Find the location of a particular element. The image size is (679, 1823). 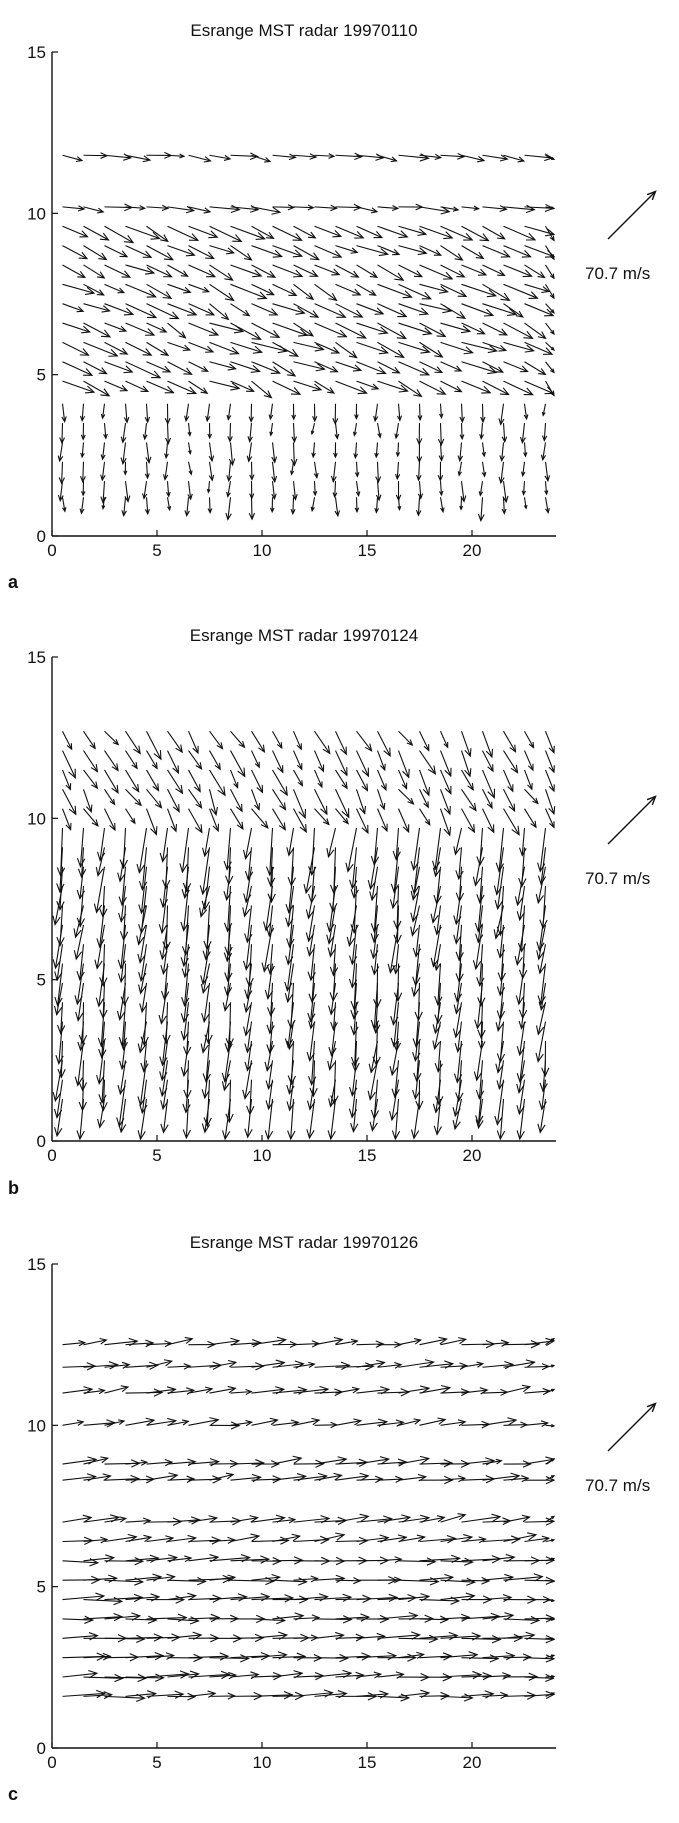

y-tick-label: 10 is located at coordinates (36, 818).